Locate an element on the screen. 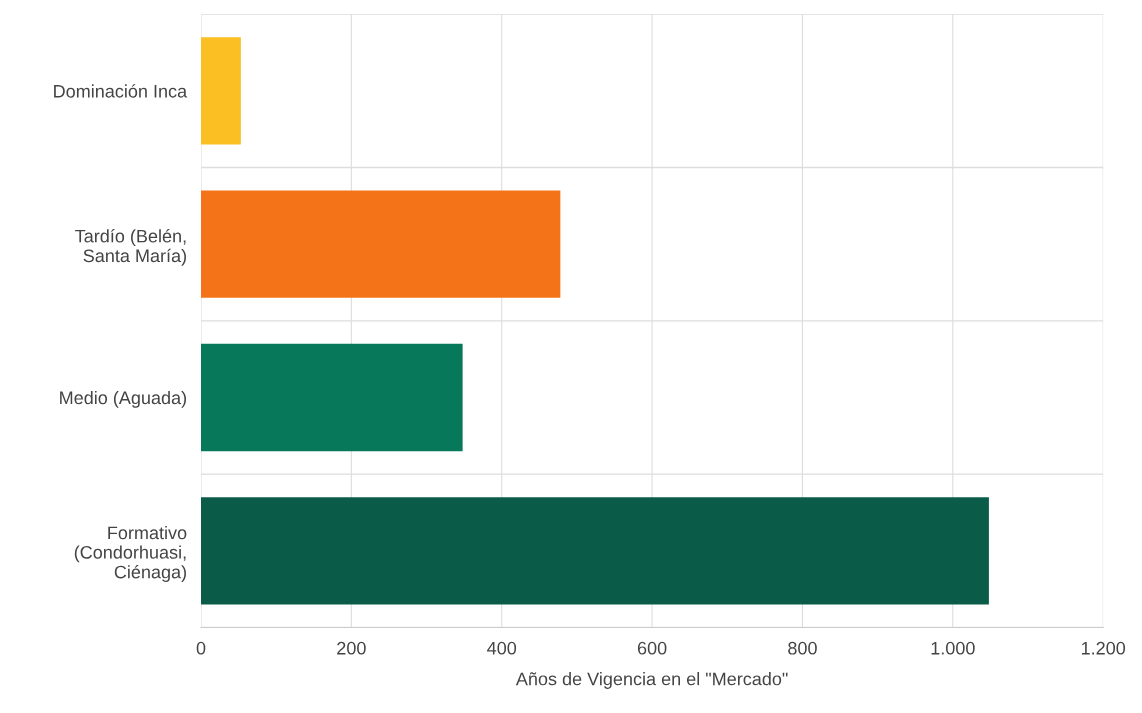 The height and width of the screenshot is (713, 1142). y-tick-label: Tardío (Belén, Santa María) is located at coordinates (130, 247).